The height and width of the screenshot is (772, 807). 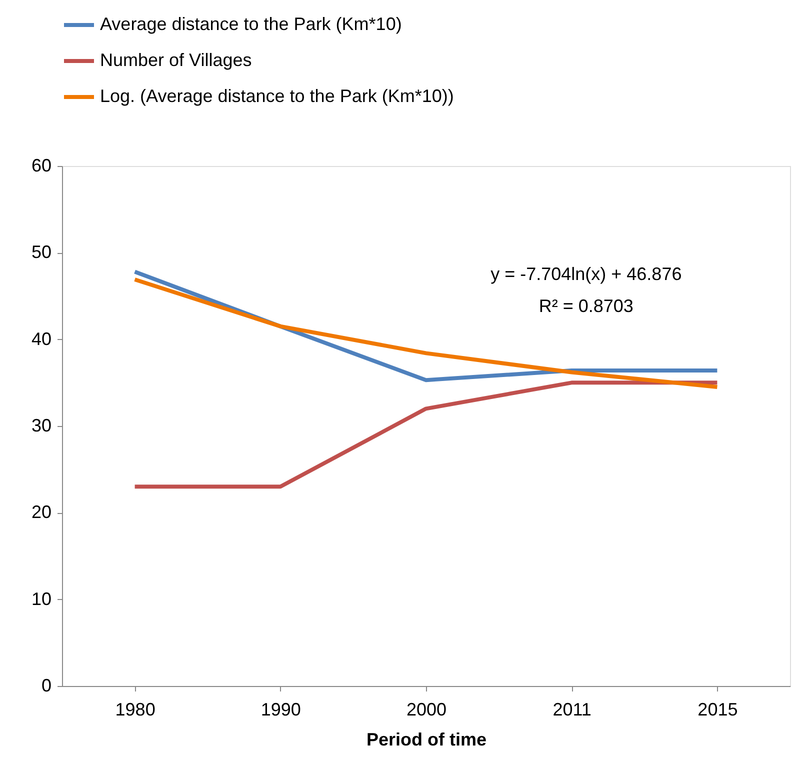 What do you see at coordinates (426, 740) in the screenshot?
I see `x-axis-title: Period of time` at bounding box center [426, 740].